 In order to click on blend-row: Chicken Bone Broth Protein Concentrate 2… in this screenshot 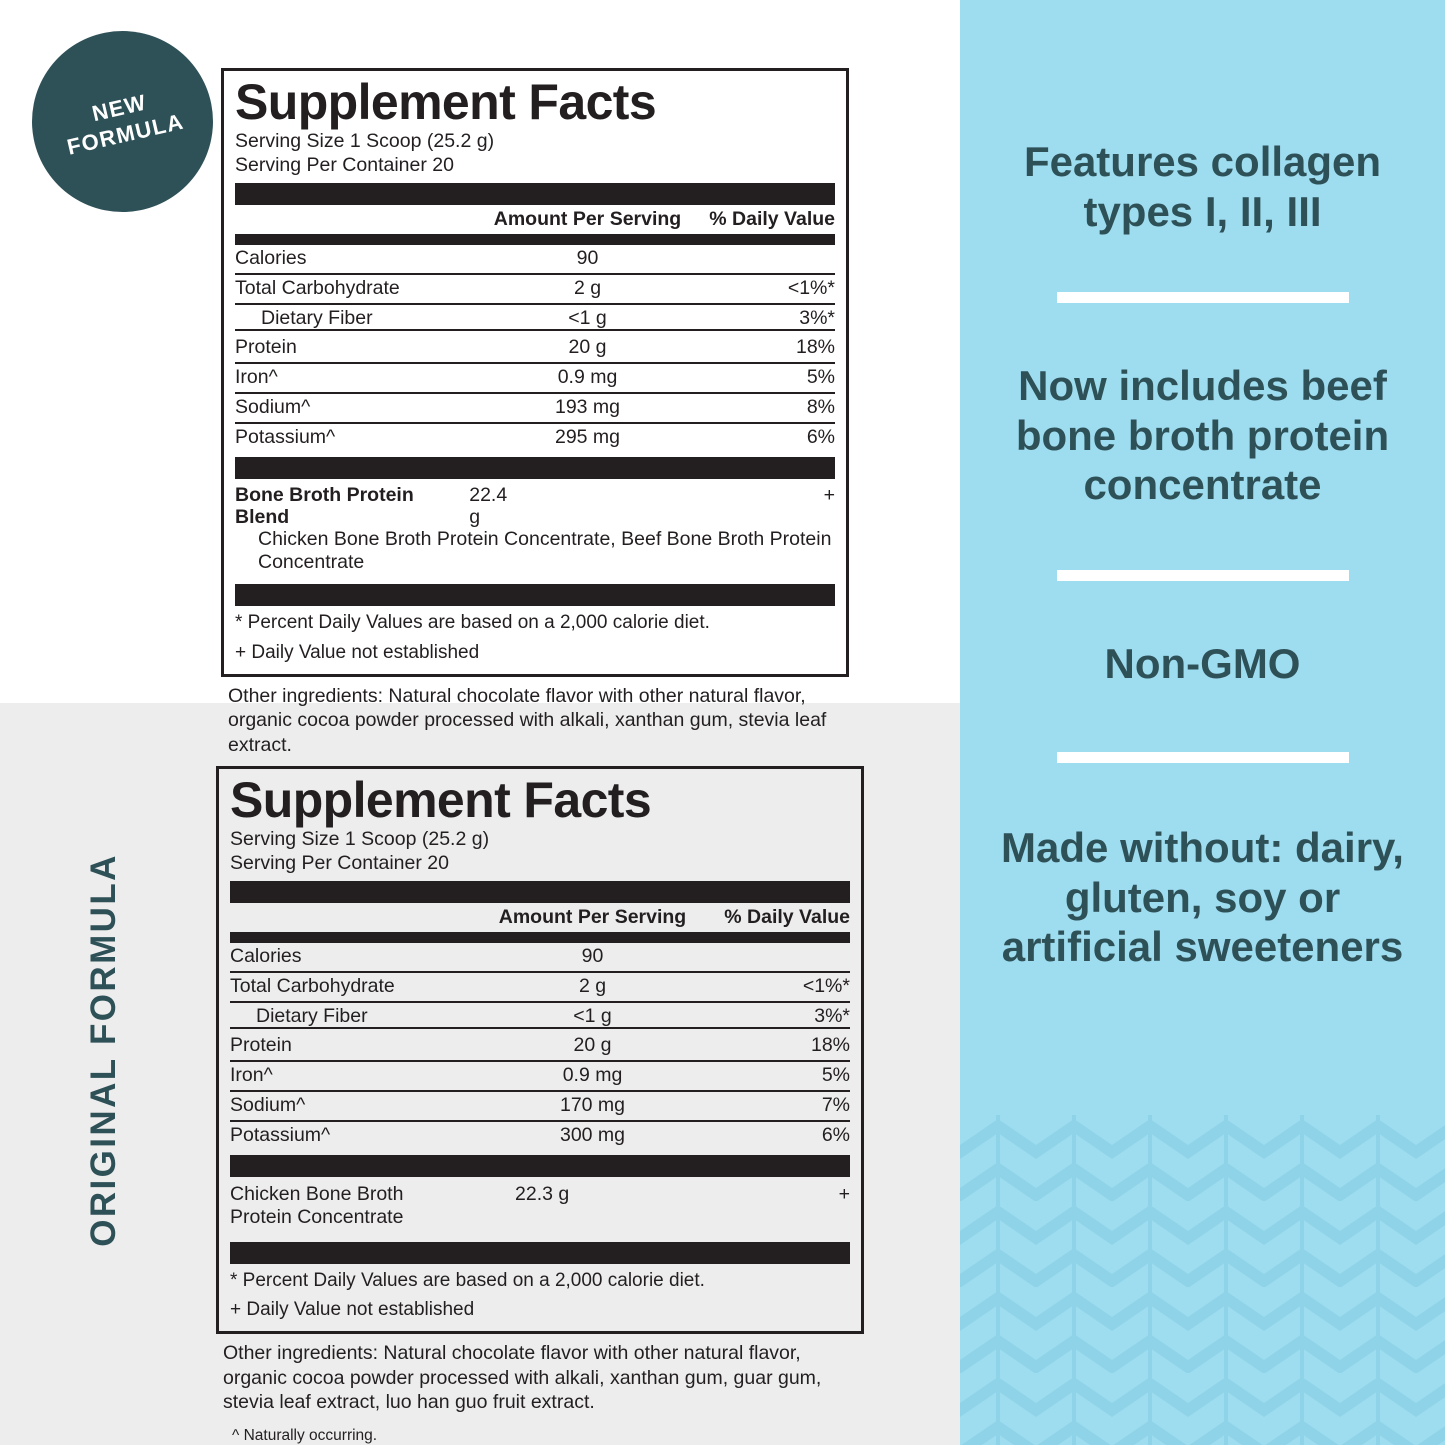, I will do `click(540, 1207)`.